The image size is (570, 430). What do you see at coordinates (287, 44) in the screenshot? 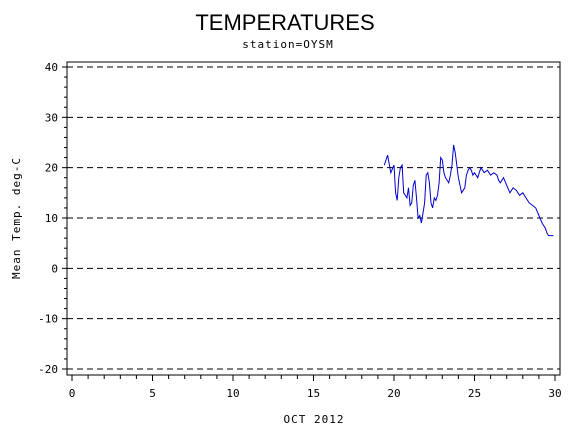
I see `chart-subtitle: station=OYSM` at bounding box center [287, 44].